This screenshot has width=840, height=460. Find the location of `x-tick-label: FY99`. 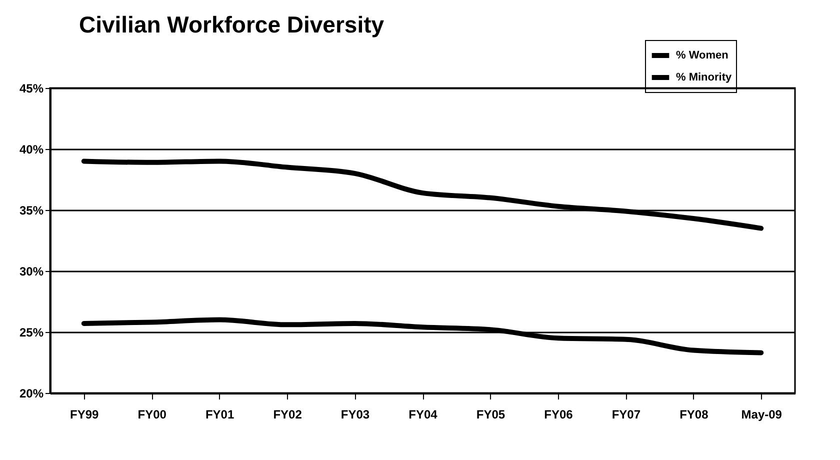

x-tick-label: FY99 is located at coordinates (85, 415).